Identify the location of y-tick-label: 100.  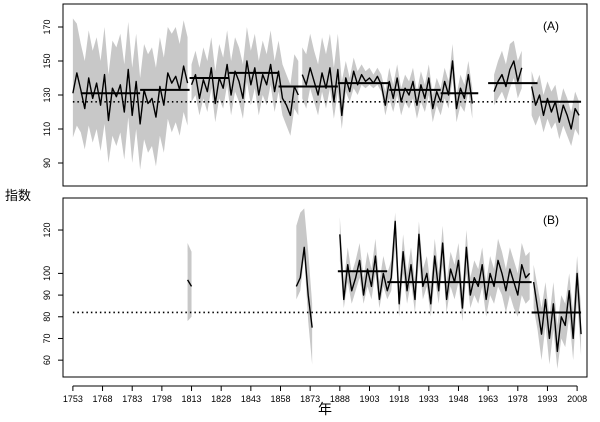
(47, 273).